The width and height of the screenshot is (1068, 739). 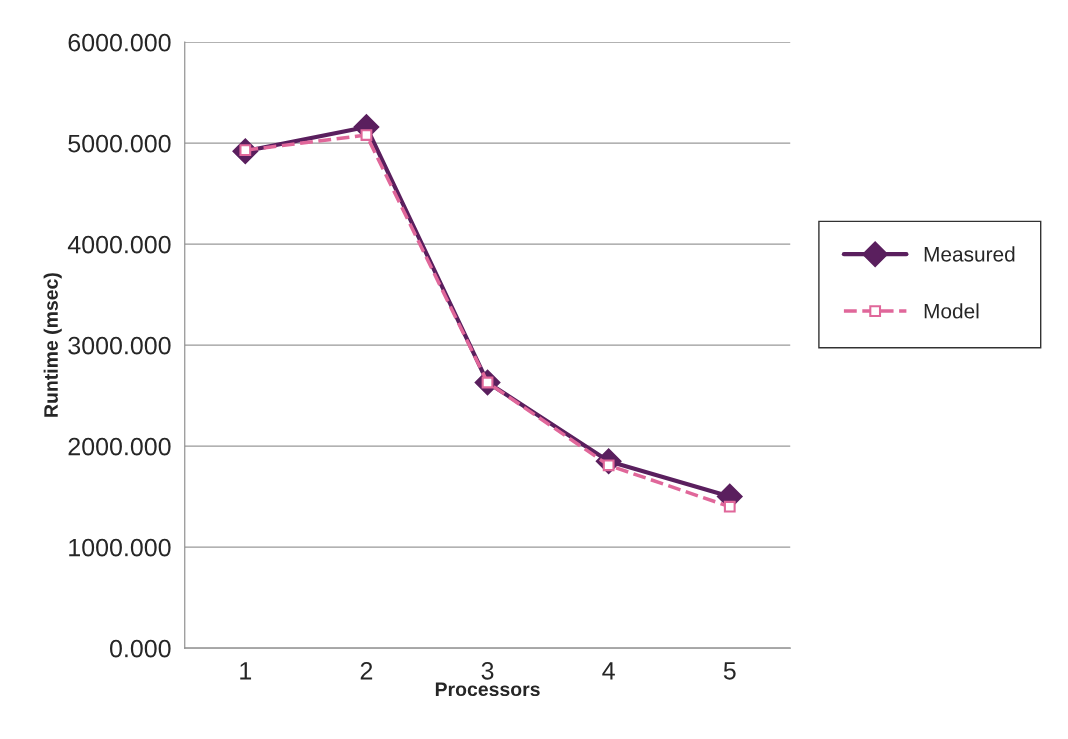 What do you see at coordinates (52, 345) in the screenshot?
I see `y-axis-title: Runtime (msec)` at bounding box center [52, 345].